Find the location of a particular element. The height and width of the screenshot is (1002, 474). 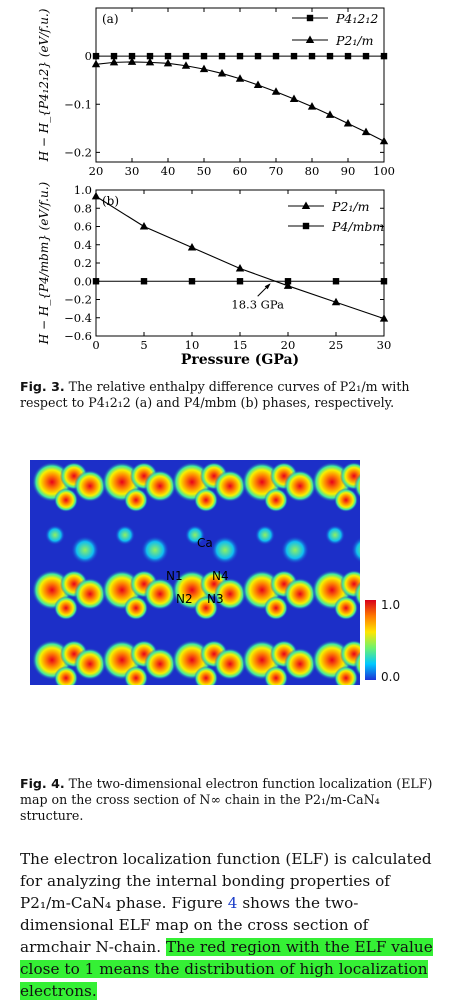

x-tick-label: 90 is located at coordinates (348, 171).